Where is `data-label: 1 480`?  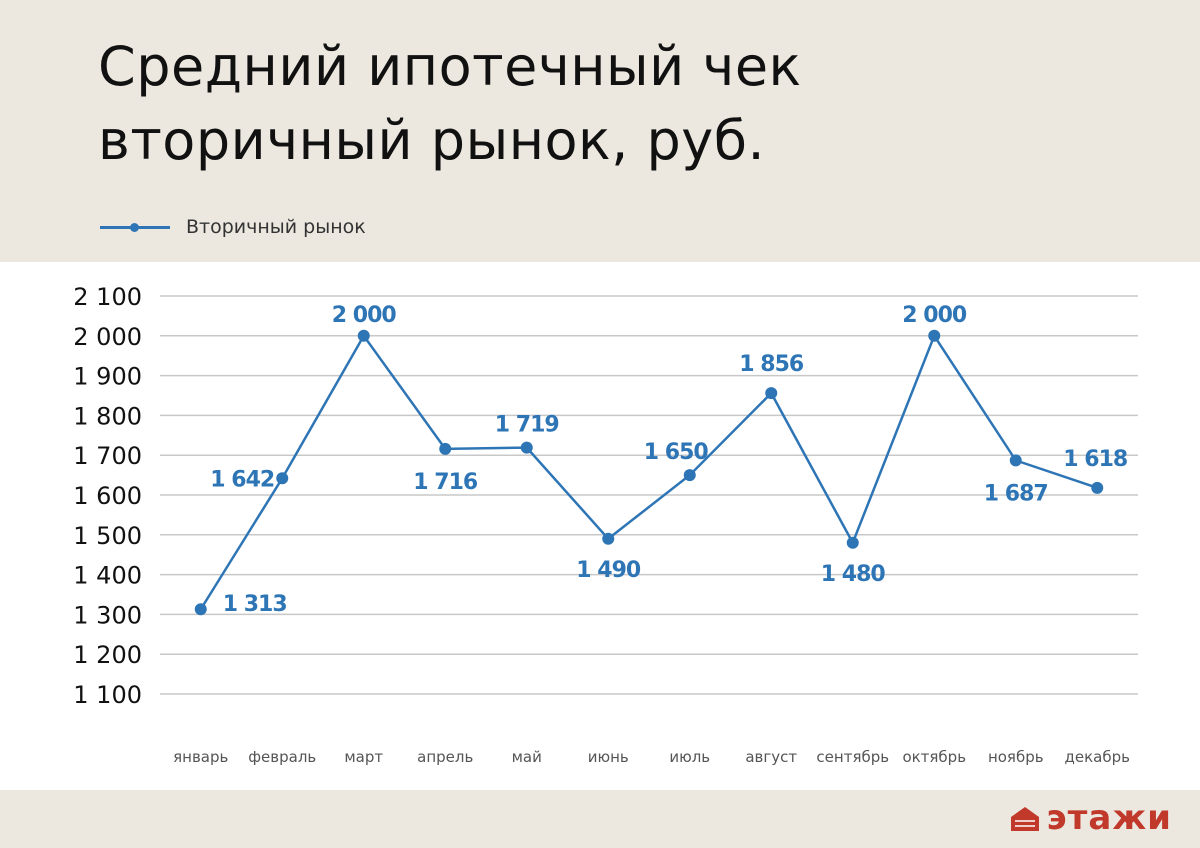
data-label: 1 480 is located at coordinates (853, 574).